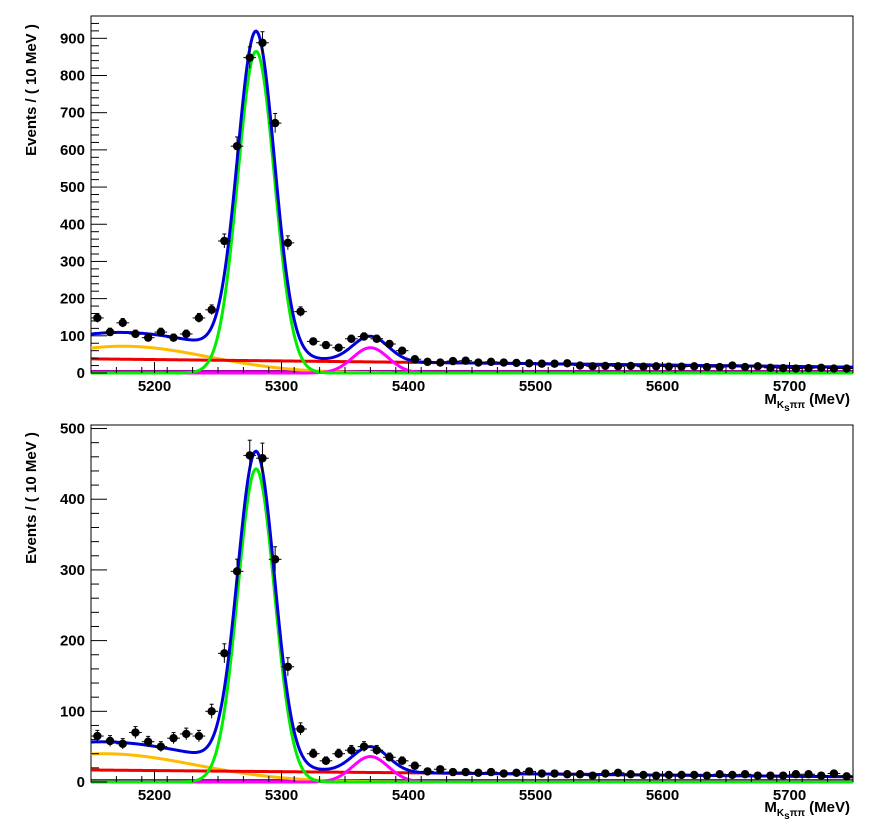 The width and height of the screenshot is (887, 828). Describe the element at coordinates (31, 90) in the screenshot. I see `top-y-axis-label: Events / ( 10 MeV )` at that location.